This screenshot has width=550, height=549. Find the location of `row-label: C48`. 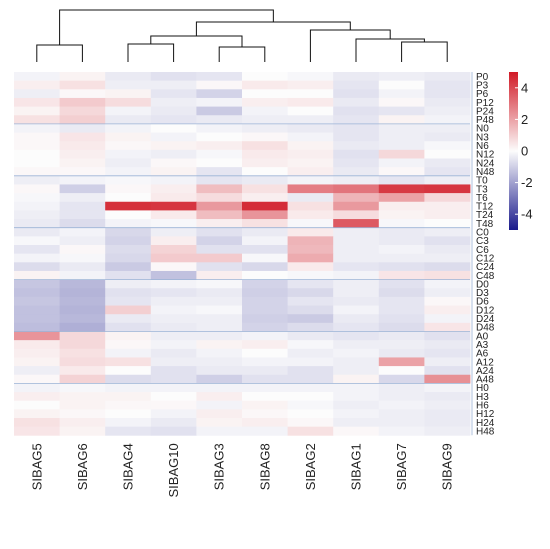

row-label: C48 is located at coordinates (485, 276).